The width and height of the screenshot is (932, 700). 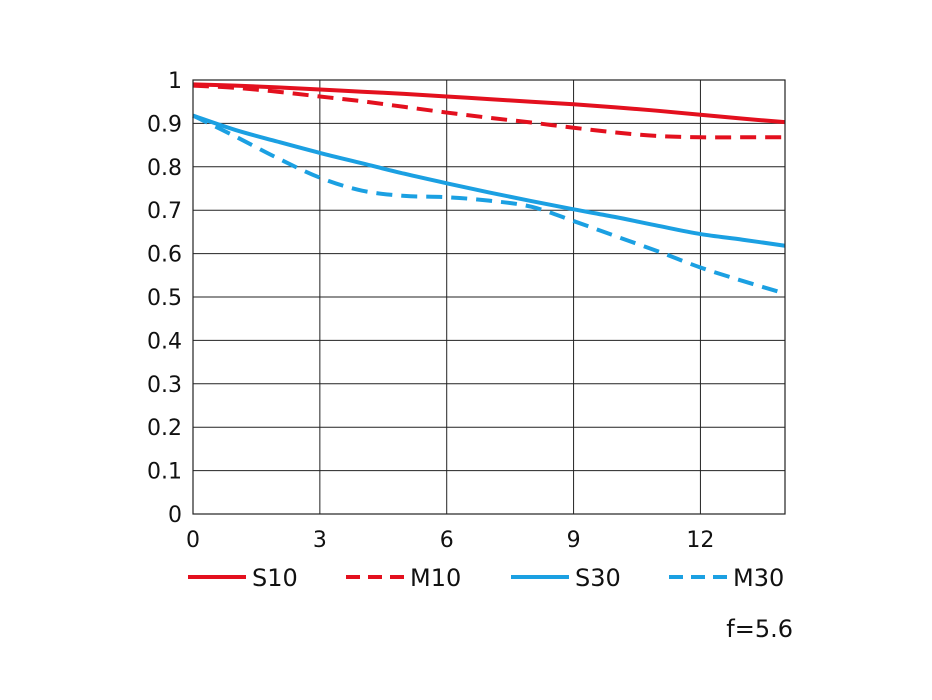 What do you see at coordinates (598, 578) in the screenshot?
I see `legend-label-s30: S30` at bounding box center [598, 578].